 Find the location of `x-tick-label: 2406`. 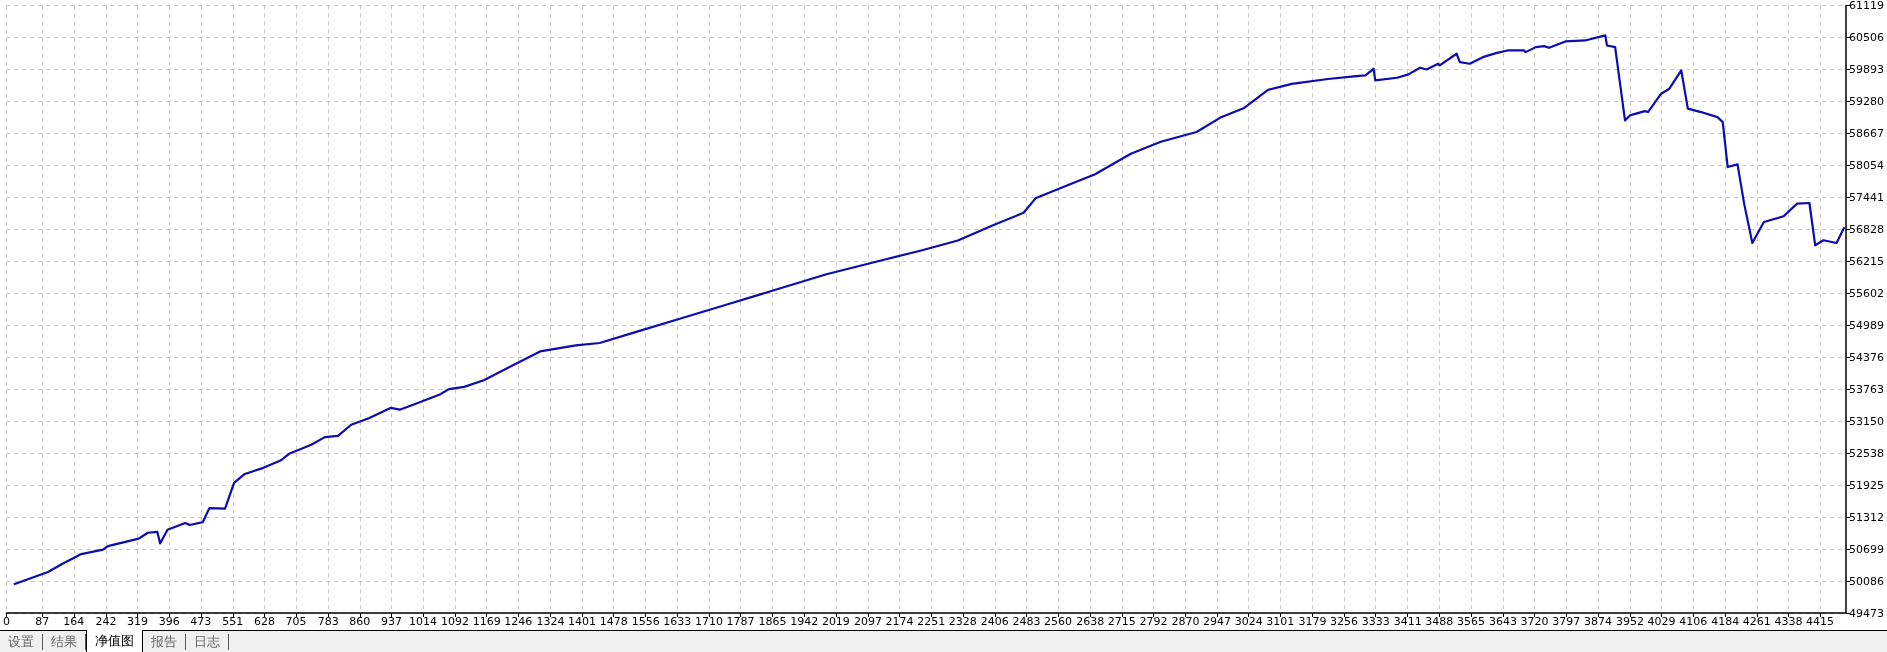

x-tick-label: 2406 is located at coordinates (994, 621).